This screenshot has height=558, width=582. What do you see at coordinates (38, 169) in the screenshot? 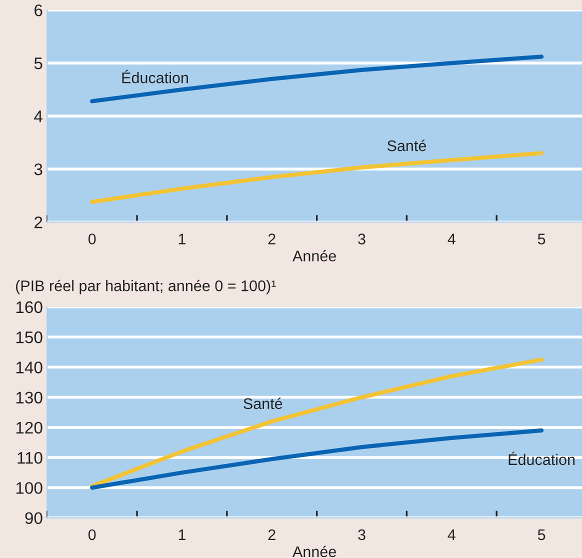
I see `y-tick-label: 3` at bounding box center [38, 169].